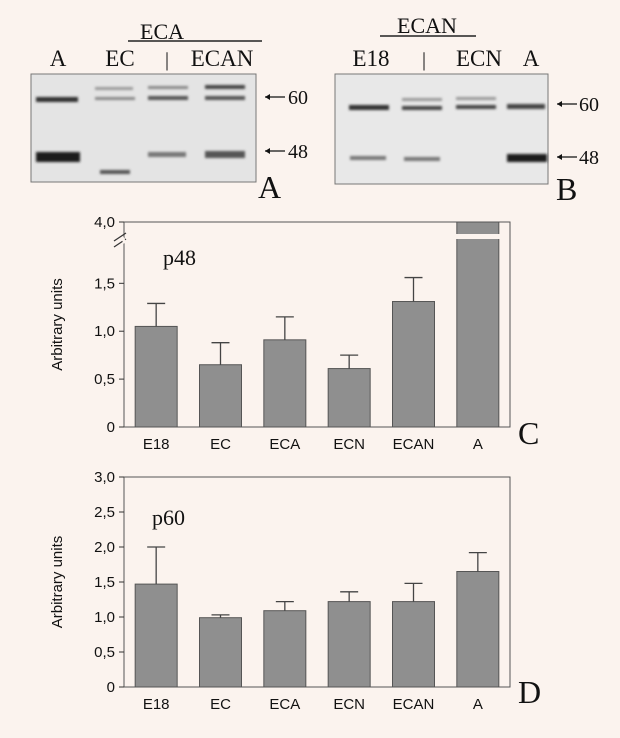 This screenshot has width=620, height=738. I want to click on axis-break-gap, so click(123, 240).